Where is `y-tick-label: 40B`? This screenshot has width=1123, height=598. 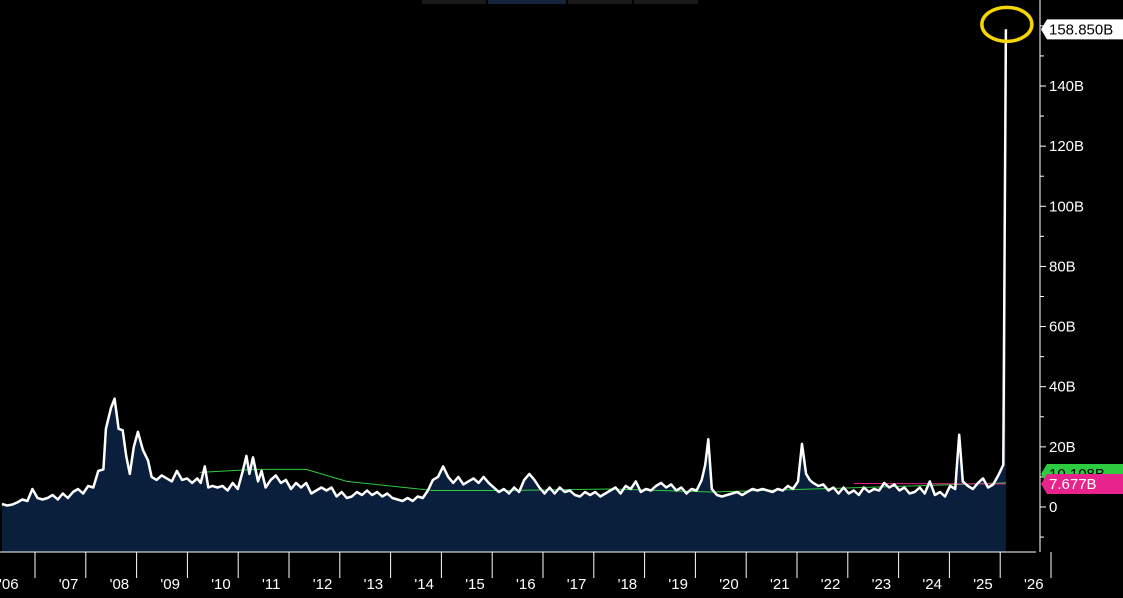
y-tick-label: 40B is located at coordinates (1062, 387).